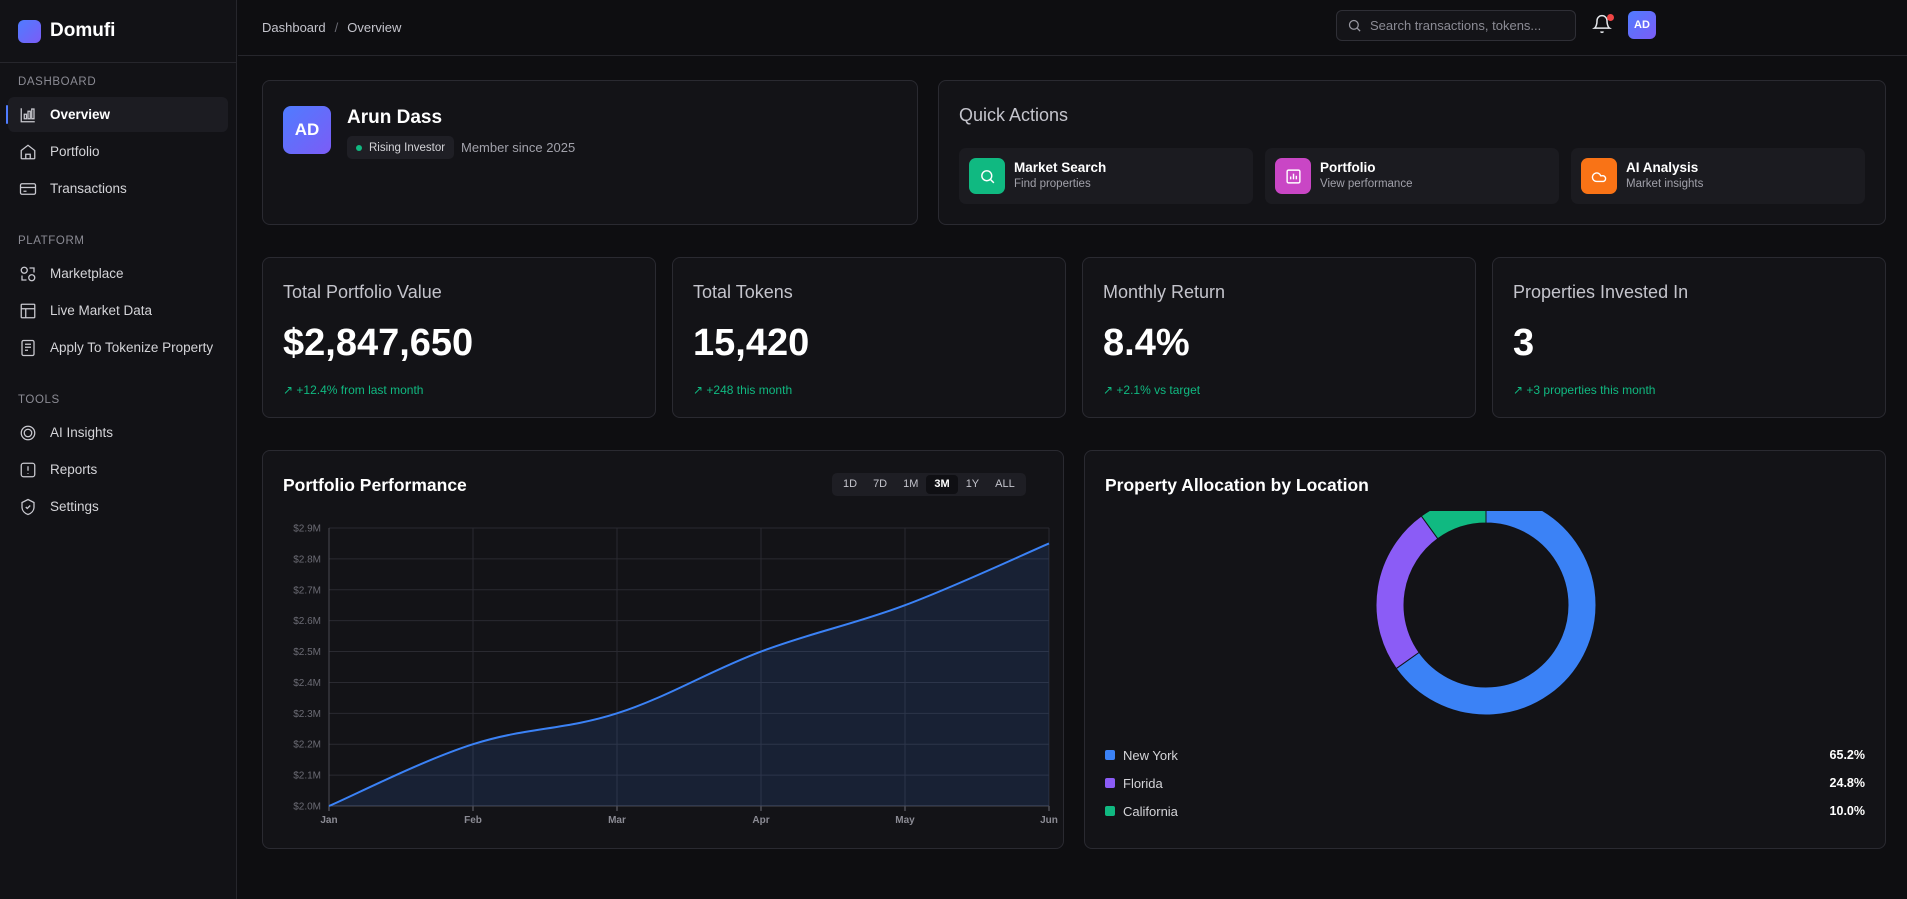 This screenshot has height=899, width=1907. What do you see at coordinates (1718, 176) in the screenshot?
I see `ai-analysis-action: AI Analysis Market insights` at bounding box center [1718, 176].